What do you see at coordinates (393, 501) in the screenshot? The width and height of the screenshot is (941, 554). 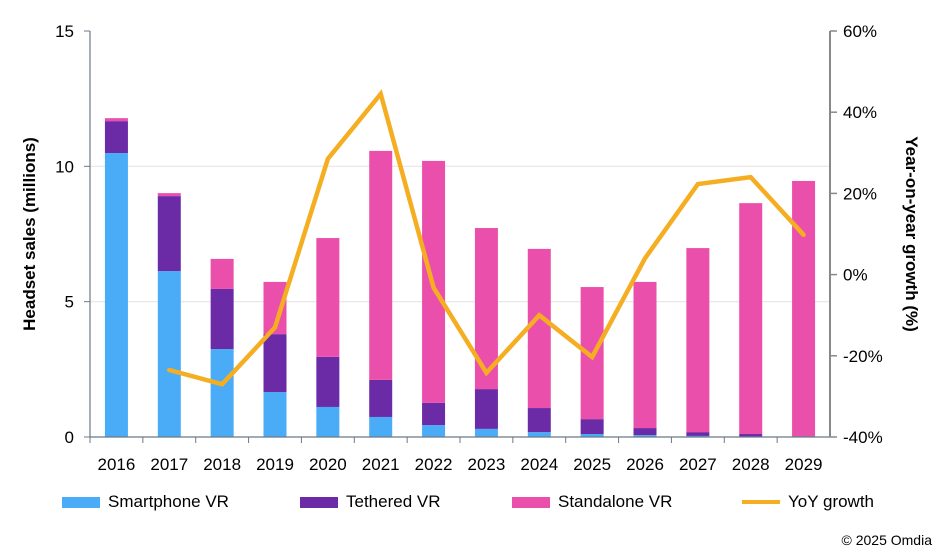 I see `legend-label: Tethered VR` at bounding box center [393, 501].